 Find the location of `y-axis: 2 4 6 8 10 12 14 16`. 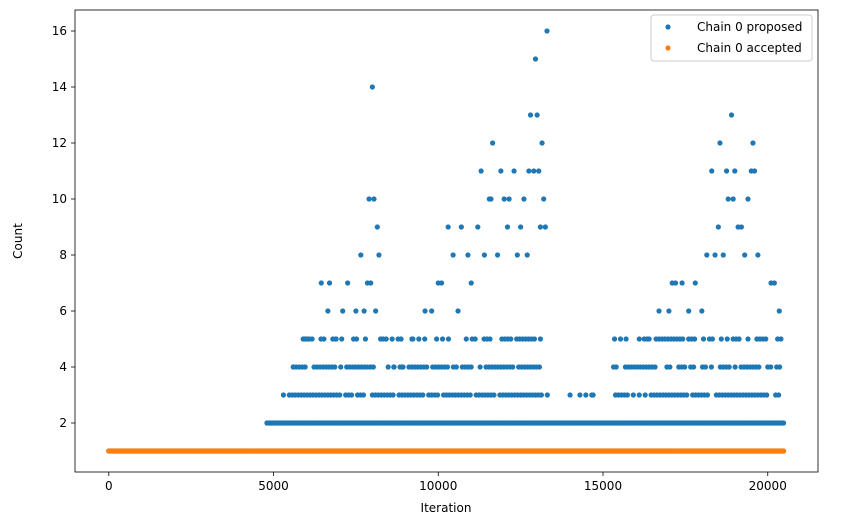

y-axis: 2 4 6 8 10 12 14 16 is located at coordinates (63, 227).